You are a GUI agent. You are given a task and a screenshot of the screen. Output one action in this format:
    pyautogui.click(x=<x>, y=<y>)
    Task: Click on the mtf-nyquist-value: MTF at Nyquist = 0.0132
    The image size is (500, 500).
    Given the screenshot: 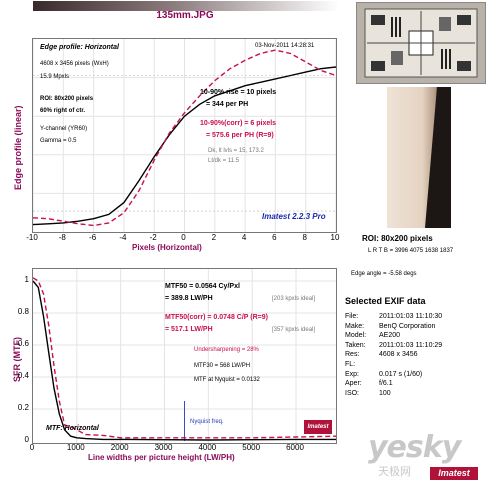 What is the action you would take?
    pyautogui.click(x=227, y=380)
    